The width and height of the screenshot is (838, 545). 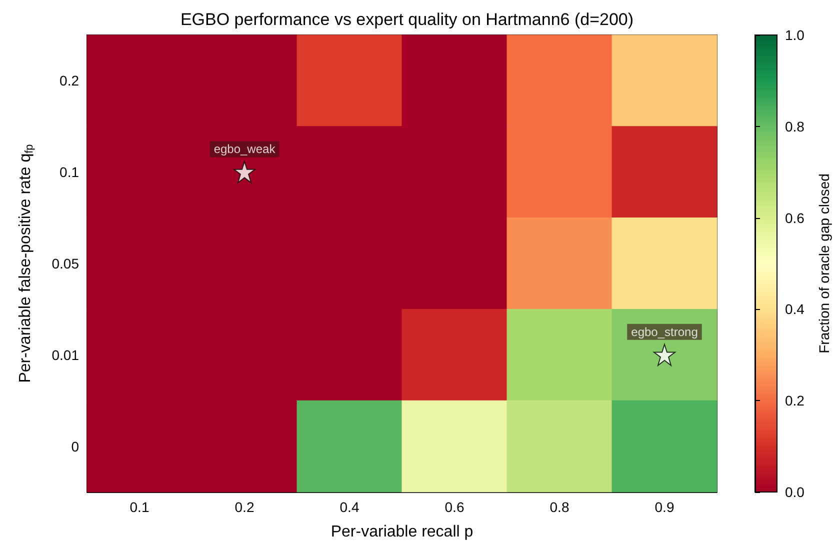 I want to click on color-bar-label: 0.2, so click(x=795, y=400).